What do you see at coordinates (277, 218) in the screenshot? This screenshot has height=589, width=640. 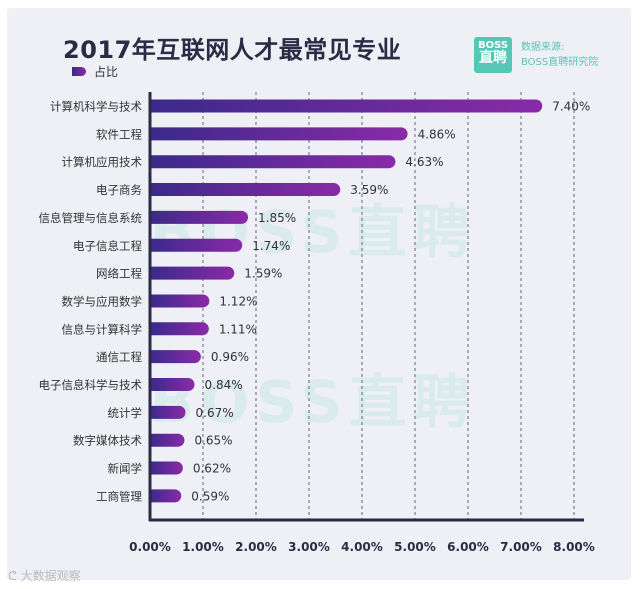 I see `bar-value-label: 1.85%` at bounding box center [277, 218].